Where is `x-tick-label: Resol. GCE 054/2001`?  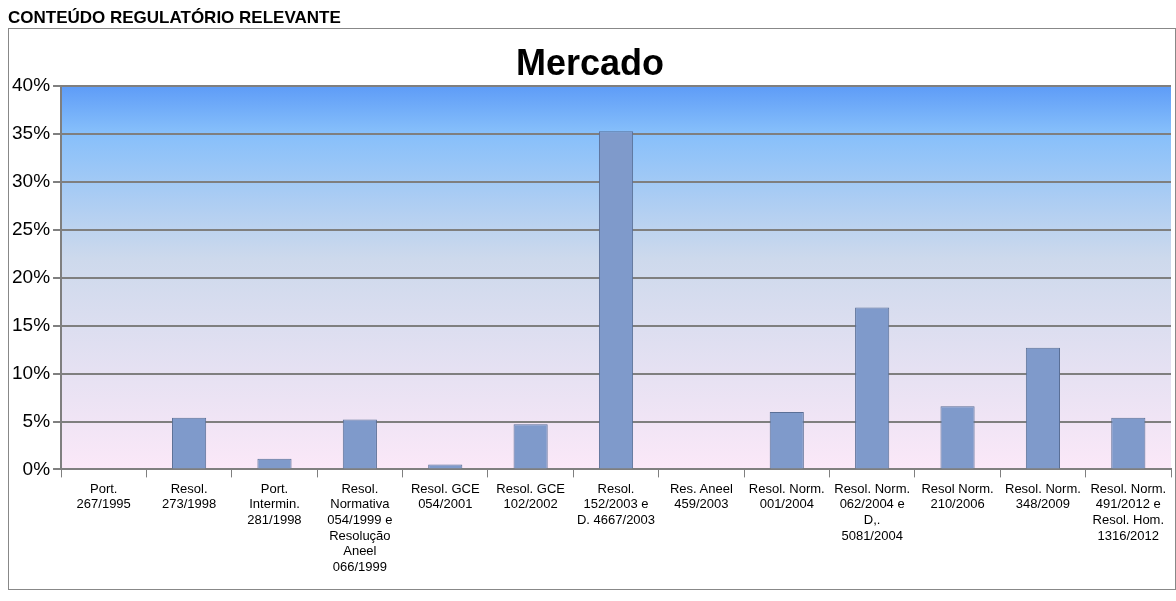
x-tick-label: Resol. GCE 054/2001 is located at coordinates (445, 496).